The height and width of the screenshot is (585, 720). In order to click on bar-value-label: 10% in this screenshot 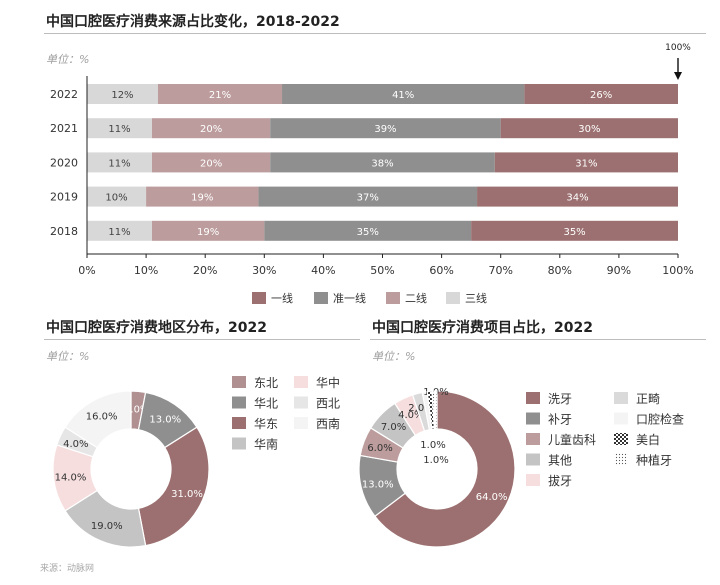, I will do `click(116, 198)`.